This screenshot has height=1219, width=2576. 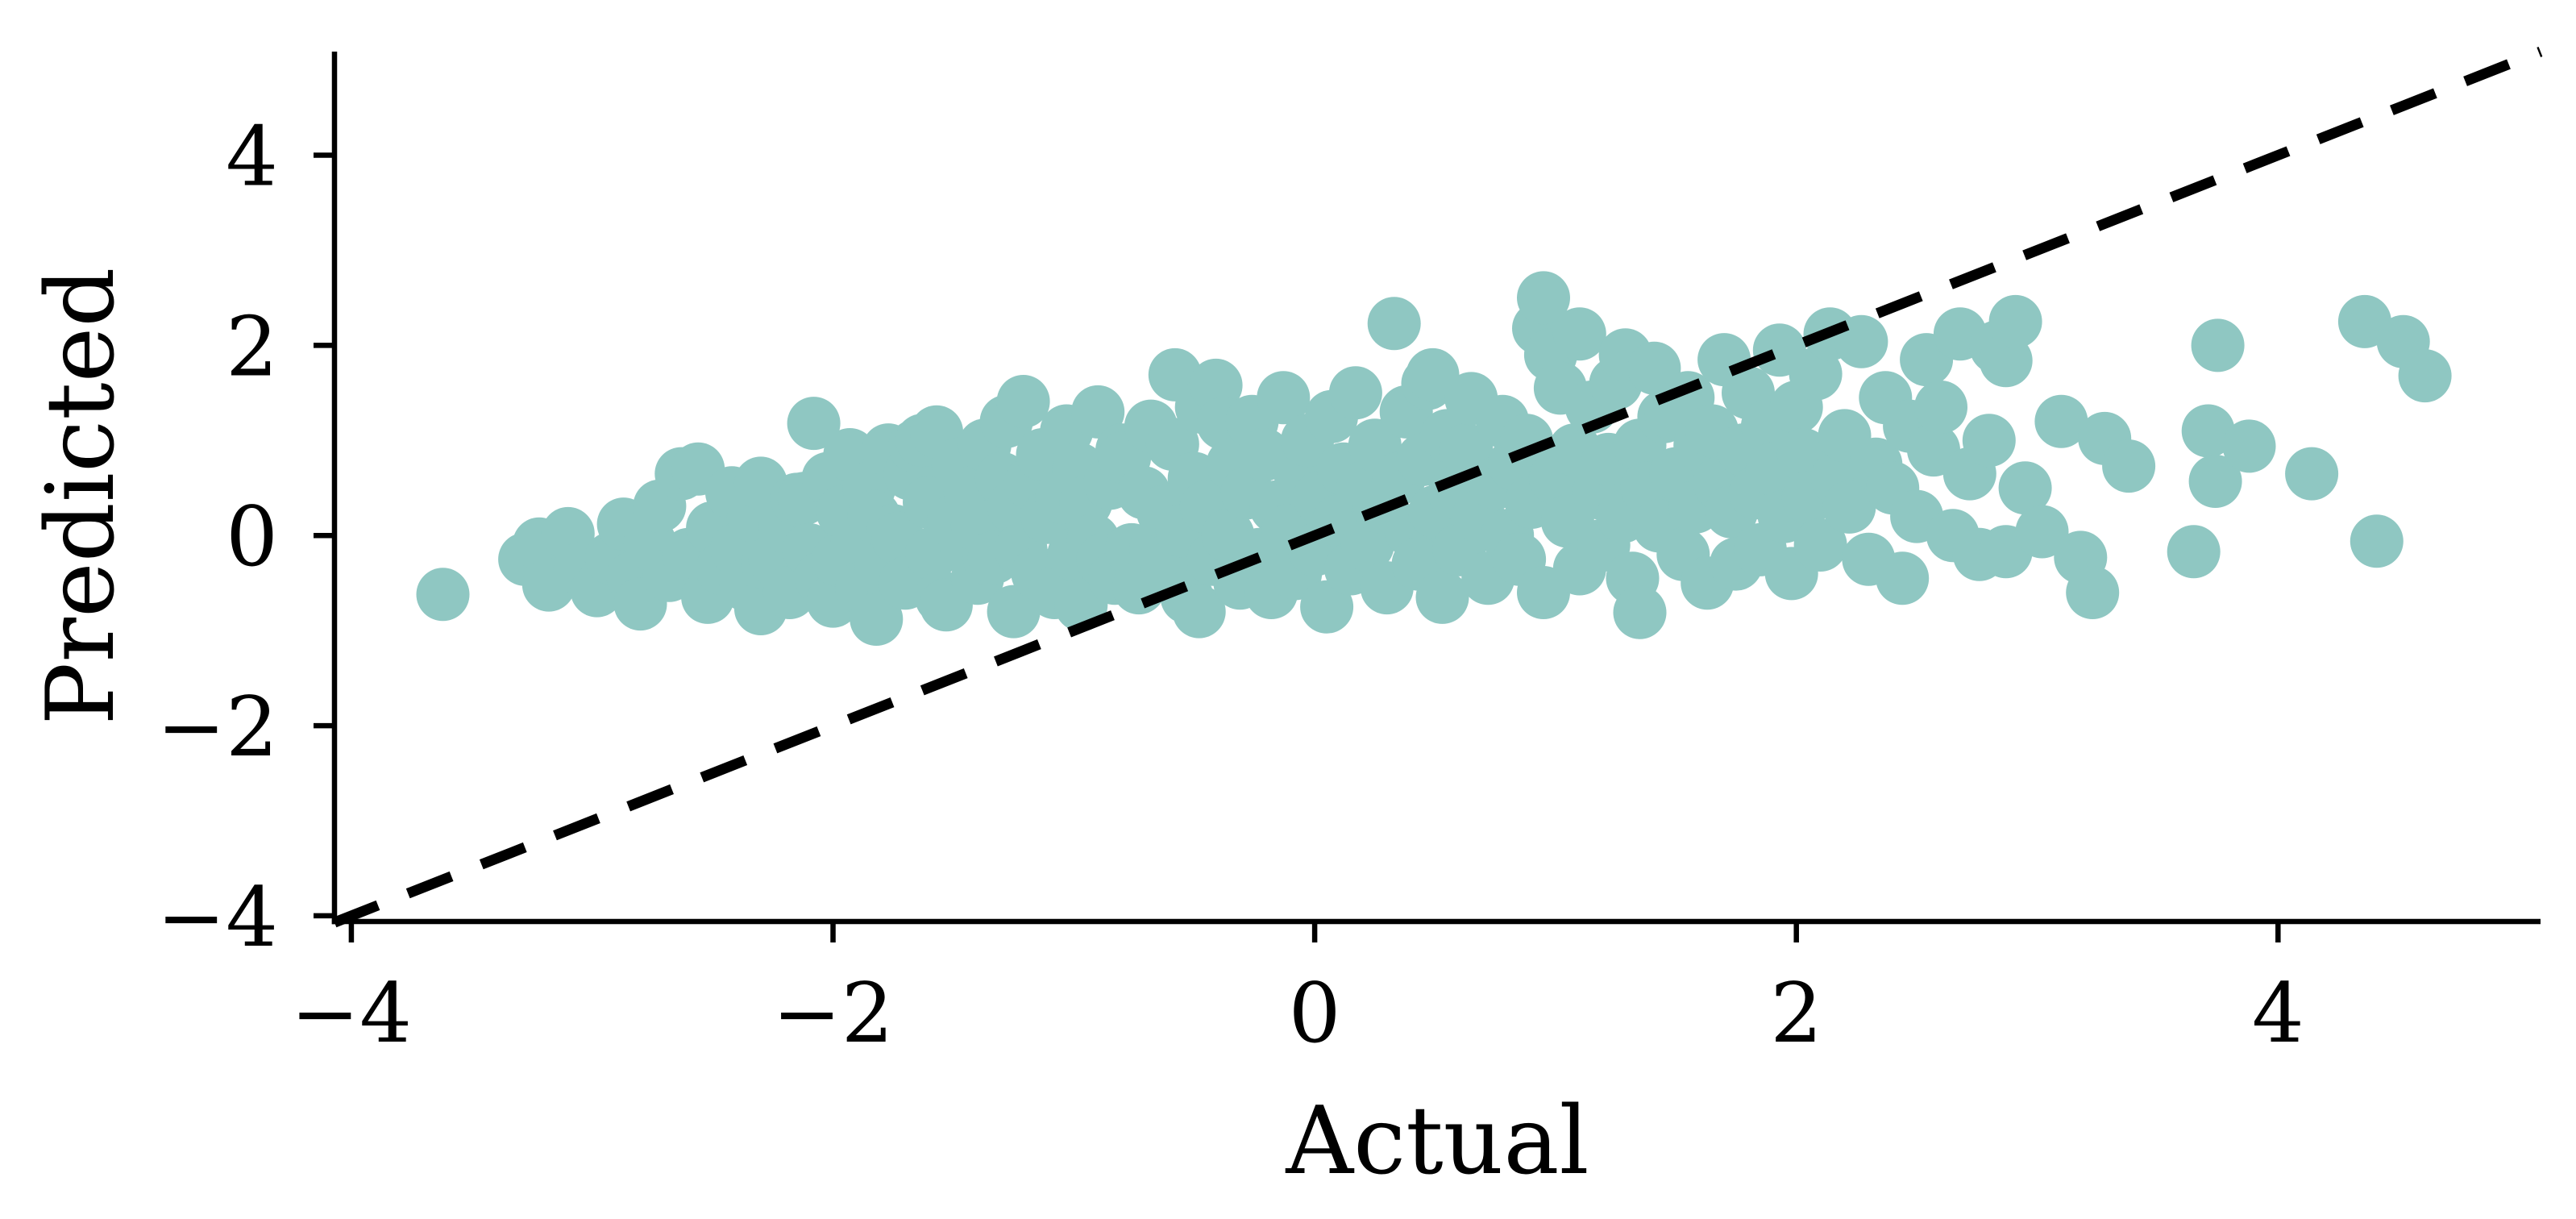 What do you see at coordinates (252, 347) in the screenshot?
I see `y-tick-label: 2` at bounding box center [252, 347].